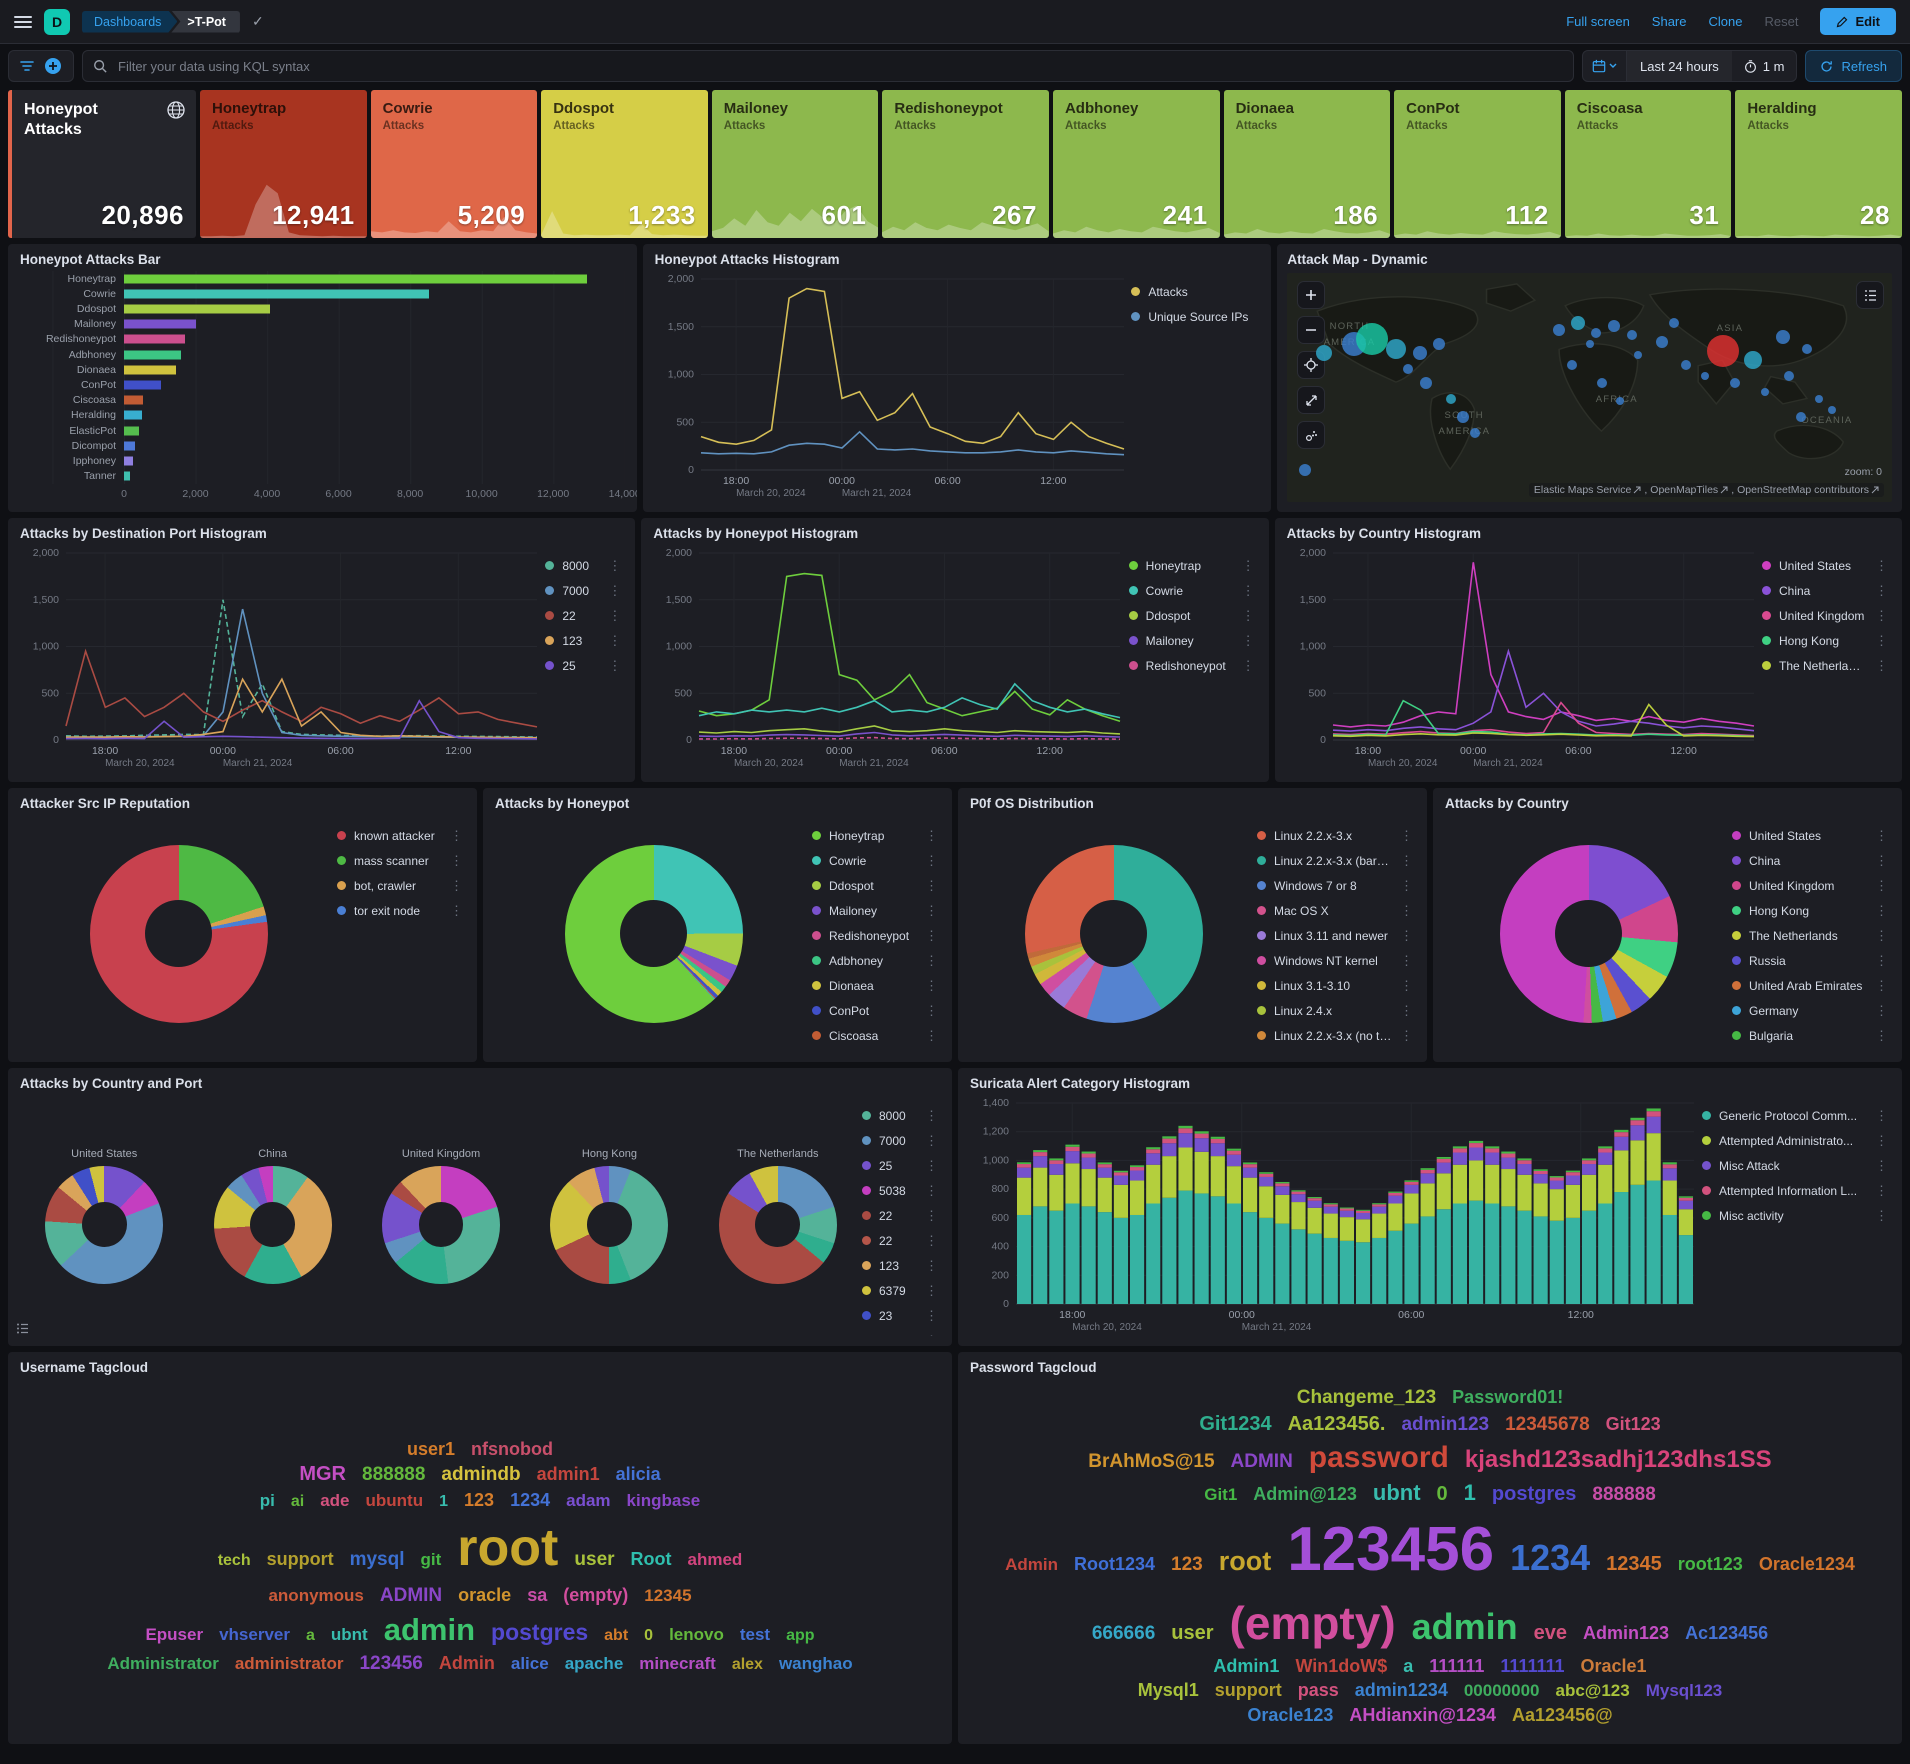 The image size is (1910, 1764). What do you see at coordinates (815, 1663) in the screenshot?
I see `tag-word: wanghao` at bounding box center [815, 1663].